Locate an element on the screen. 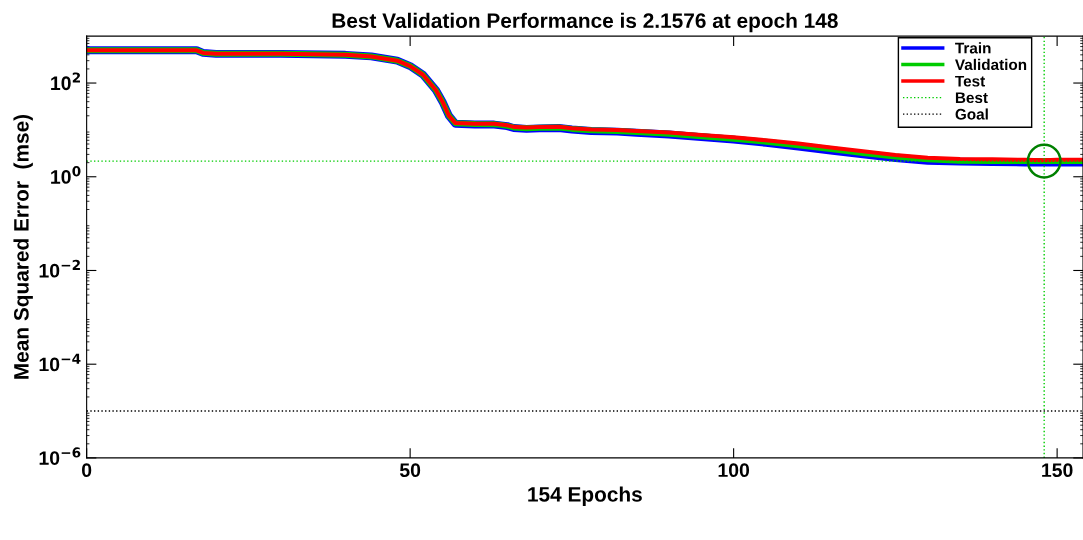 This screenshot has width=1083, height=540. y-tick-label: 10$^{−6}$ is located at coordinates (60, 456).